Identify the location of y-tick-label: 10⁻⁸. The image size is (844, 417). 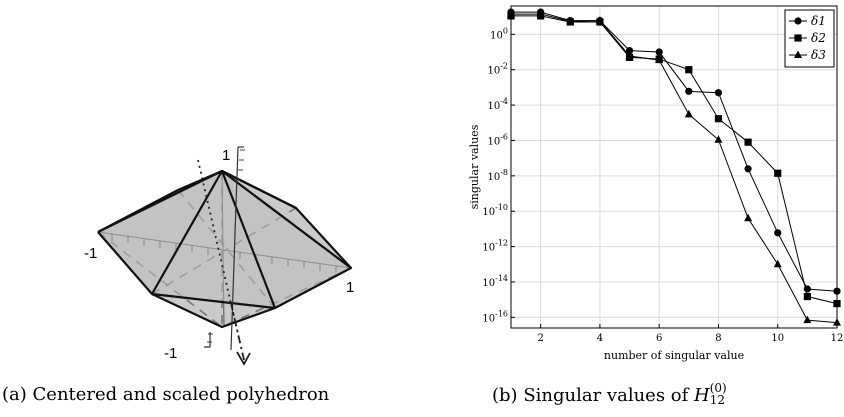
(497, 175).